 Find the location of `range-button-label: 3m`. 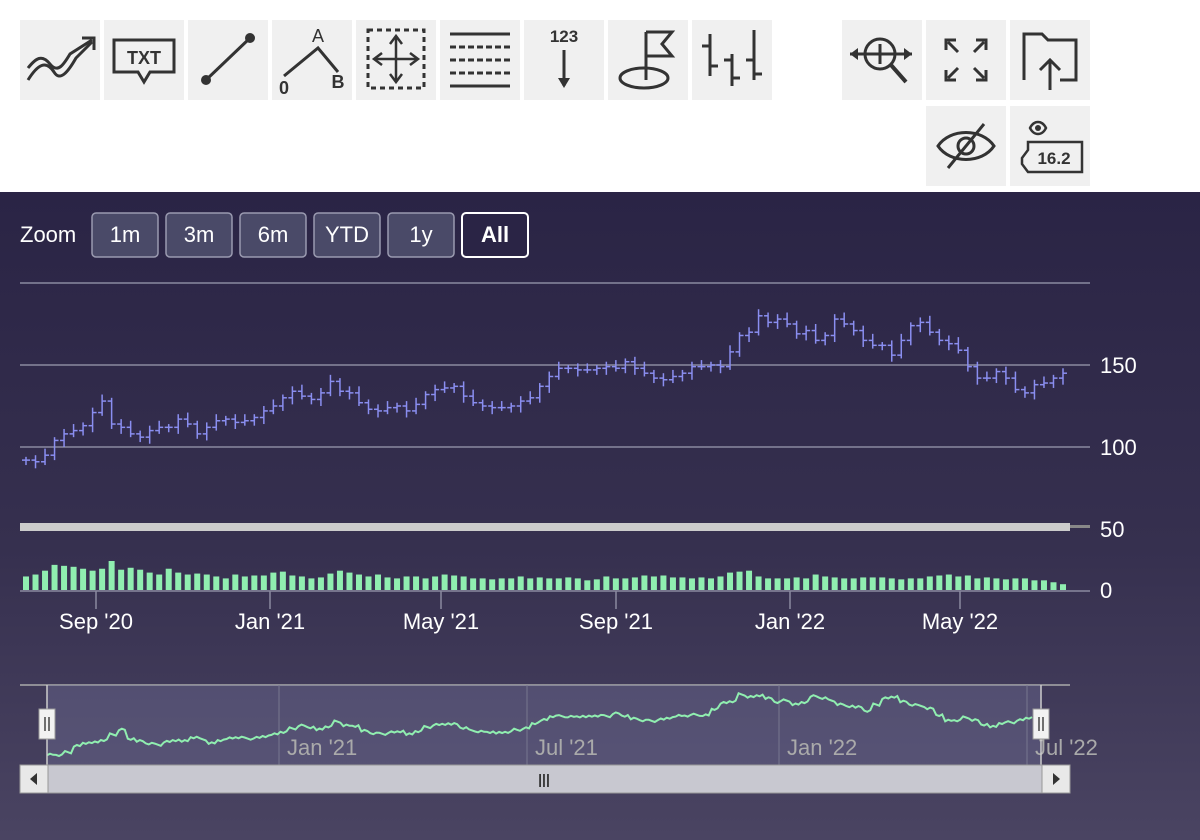

range-button-label: 3m is located at coordinates (199, 234).